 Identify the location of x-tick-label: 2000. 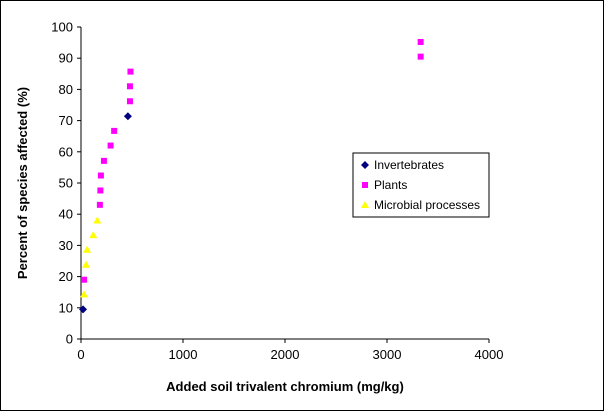
(285, 354).